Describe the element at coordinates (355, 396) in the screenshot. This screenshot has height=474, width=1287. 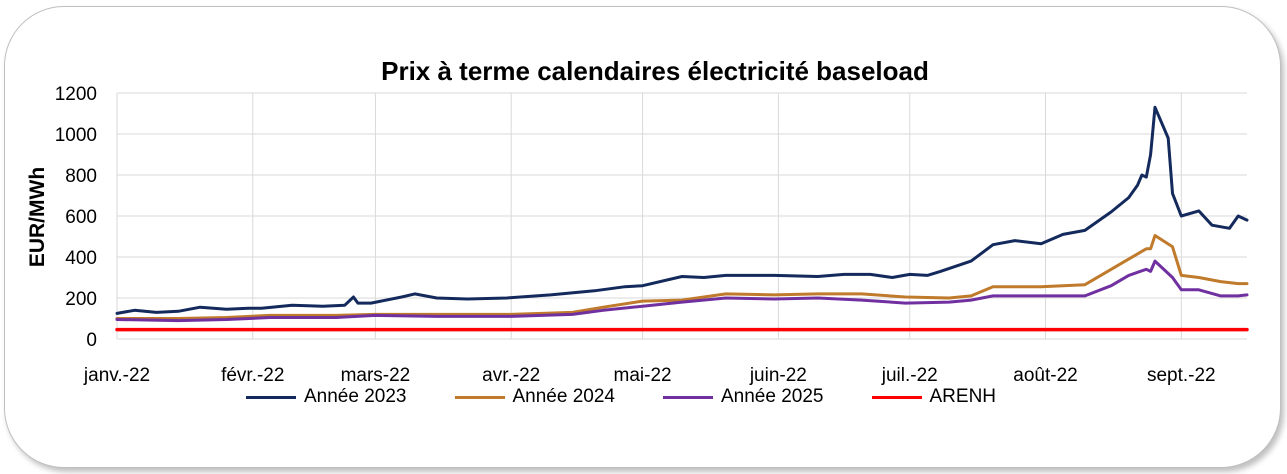
I see `legend-label: Année 2023` at that location.